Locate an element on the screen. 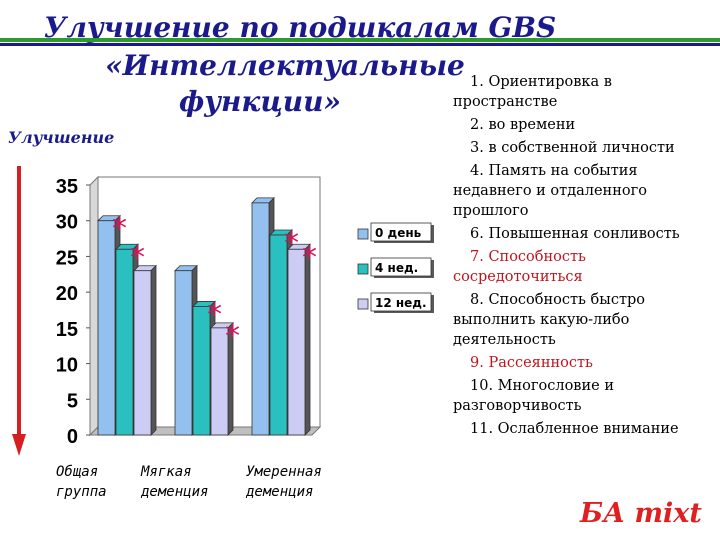 The image size is (720, 540). x-category-label-line: Общая is located at coordinates (77, 472).